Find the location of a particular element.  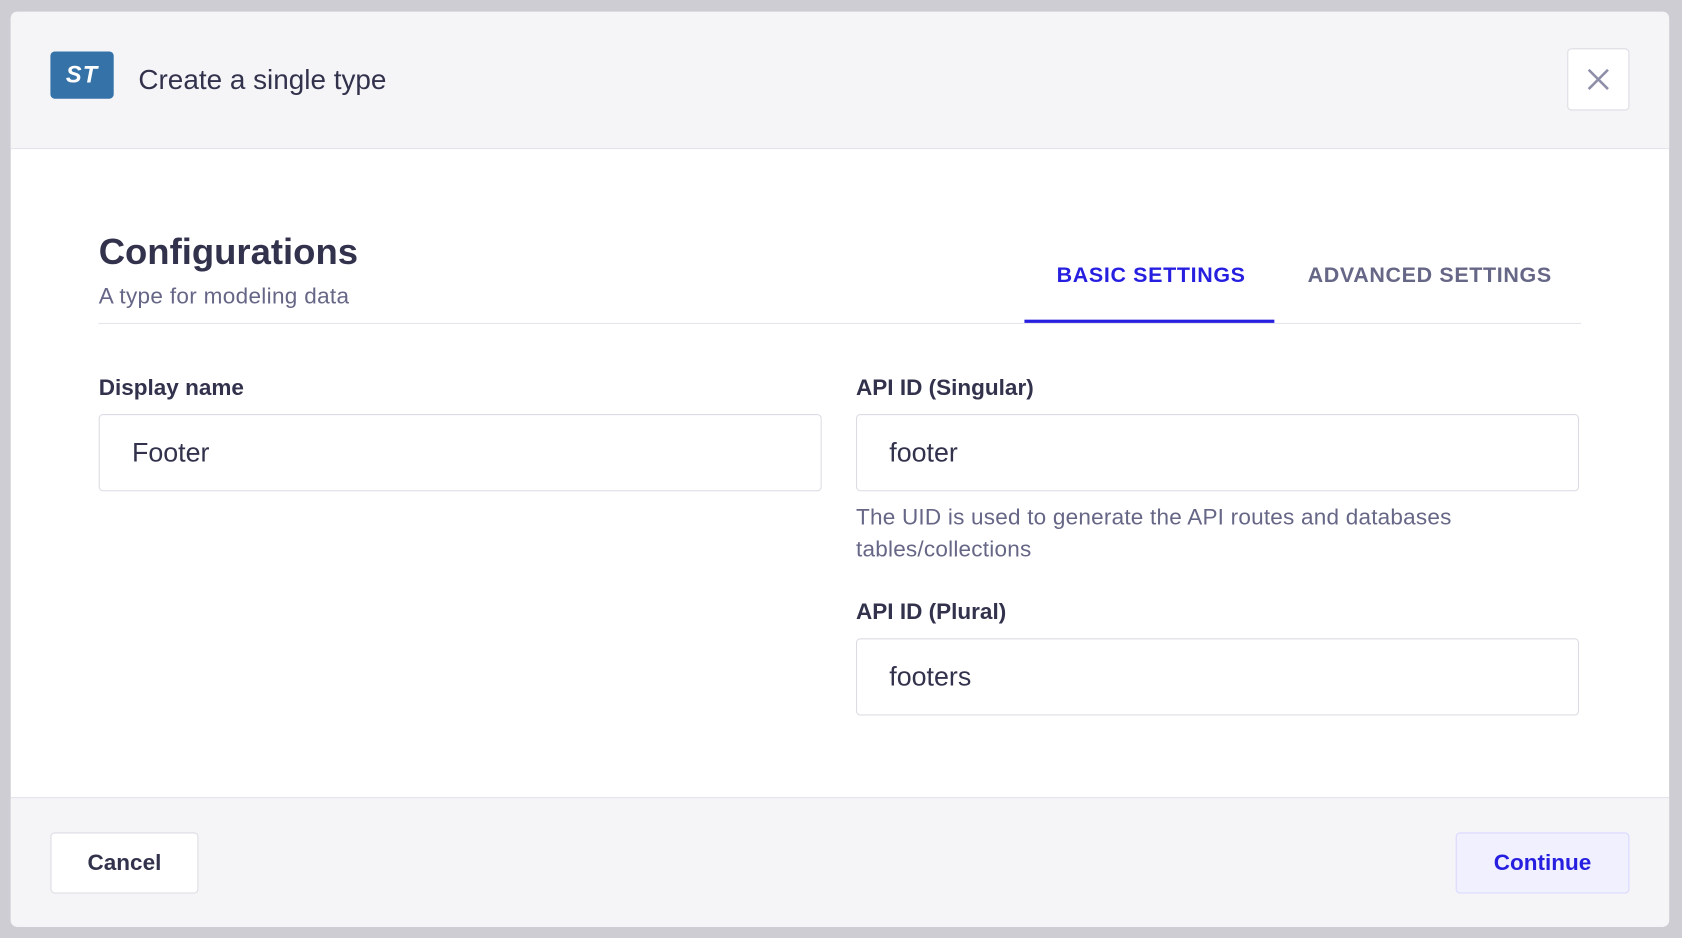

api-id-singular-label: API ID (Singular) is located at coordinates (945, 388).